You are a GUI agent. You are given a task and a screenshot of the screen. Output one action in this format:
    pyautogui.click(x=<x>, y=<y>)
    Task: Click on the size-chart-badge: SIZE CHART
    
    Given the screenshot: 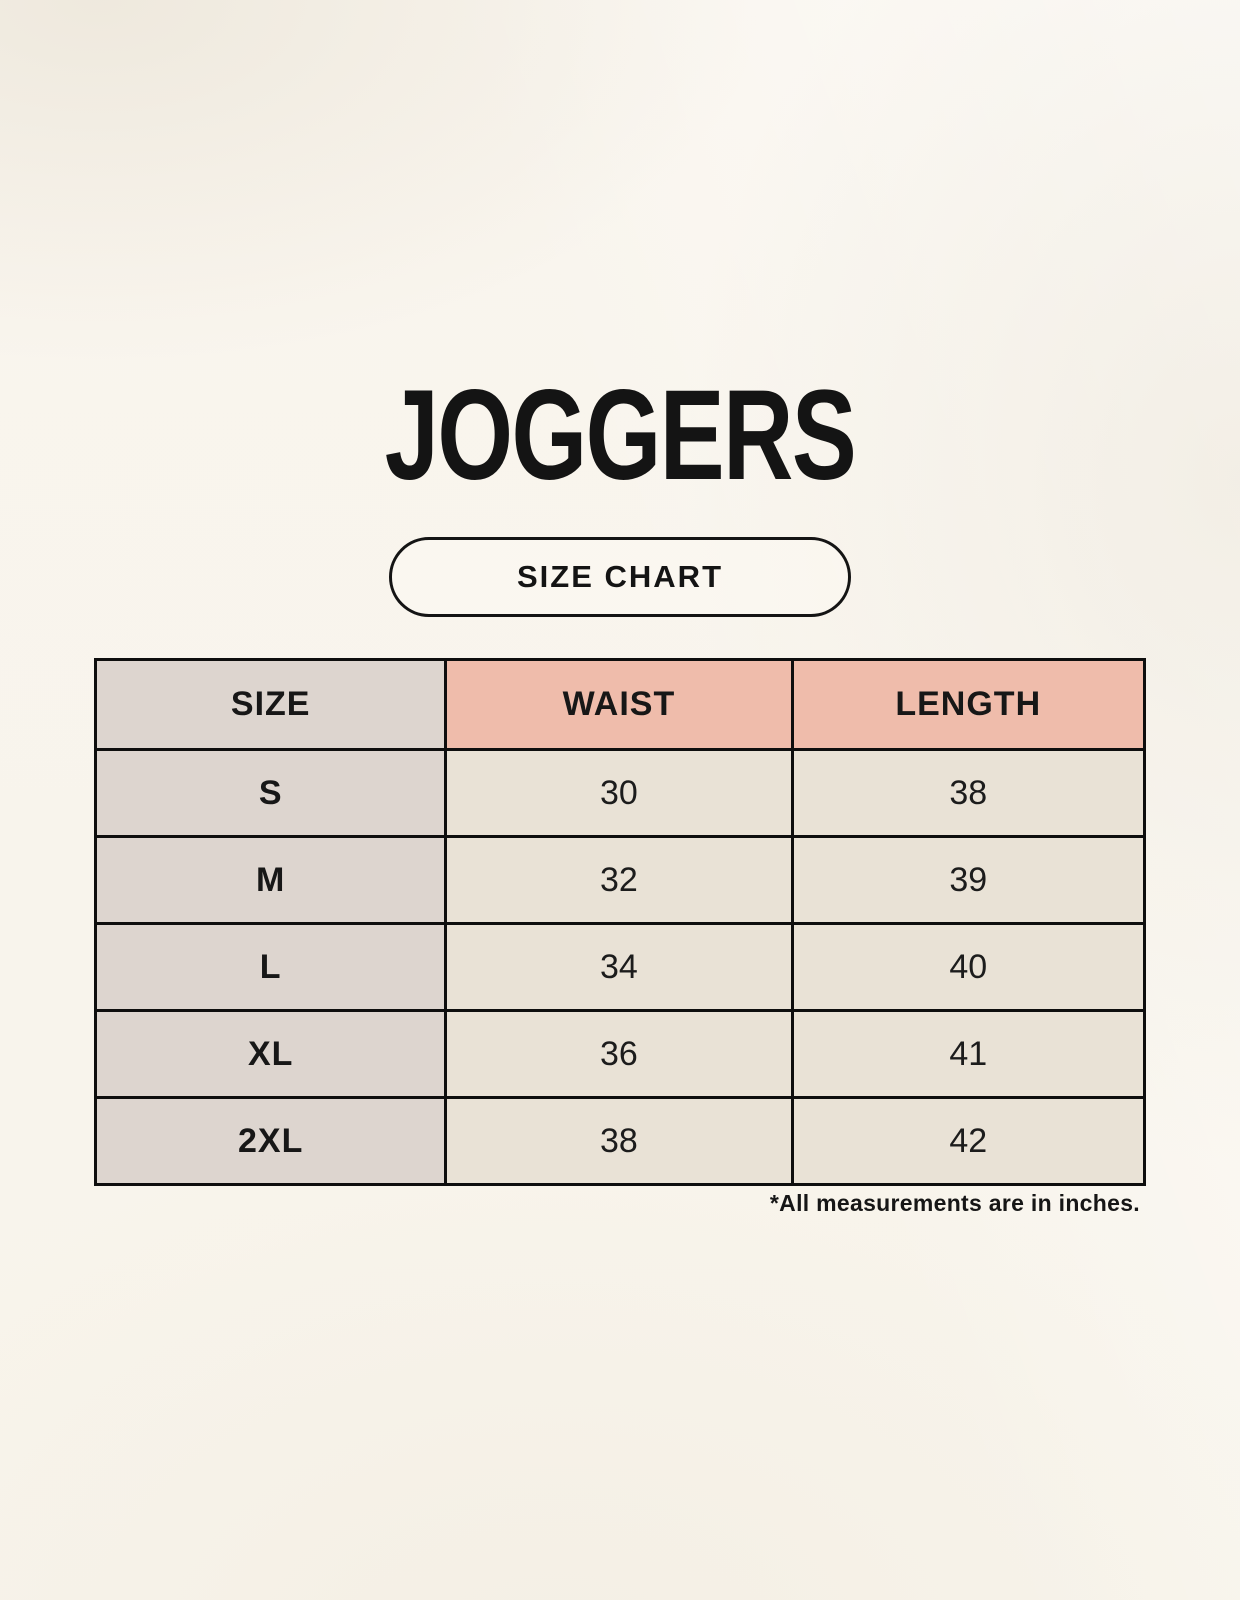 What is the action you would take?
    pyautogui.click(x=620, y=577)
    